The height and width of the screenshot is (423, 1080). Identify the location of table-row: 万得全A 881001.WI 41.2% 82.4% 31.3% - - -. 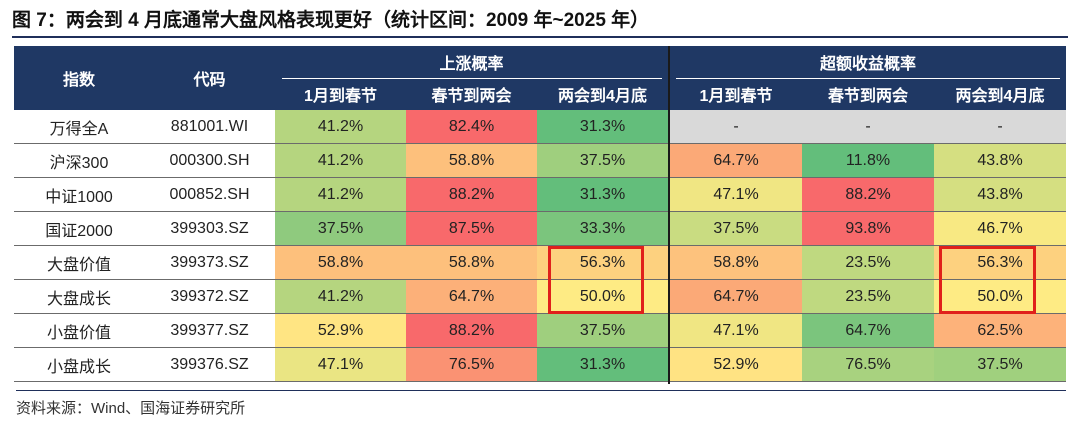
(540, 127).